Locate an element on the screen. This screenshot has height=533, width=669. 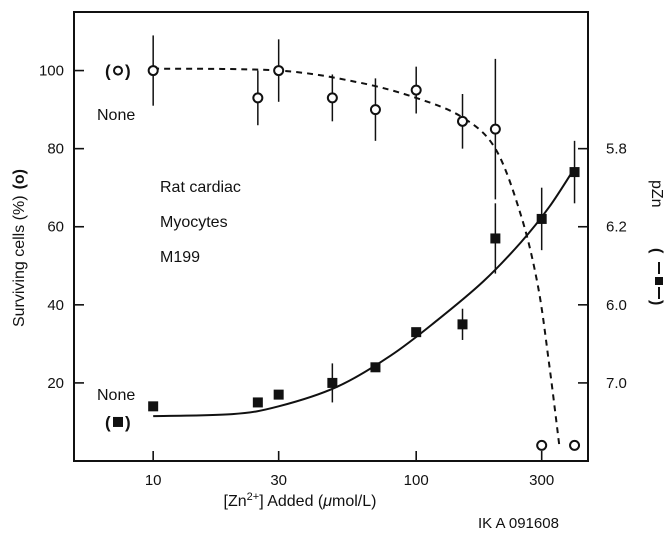
annotation-line-3: M199 is located at coordinates (180, 257).